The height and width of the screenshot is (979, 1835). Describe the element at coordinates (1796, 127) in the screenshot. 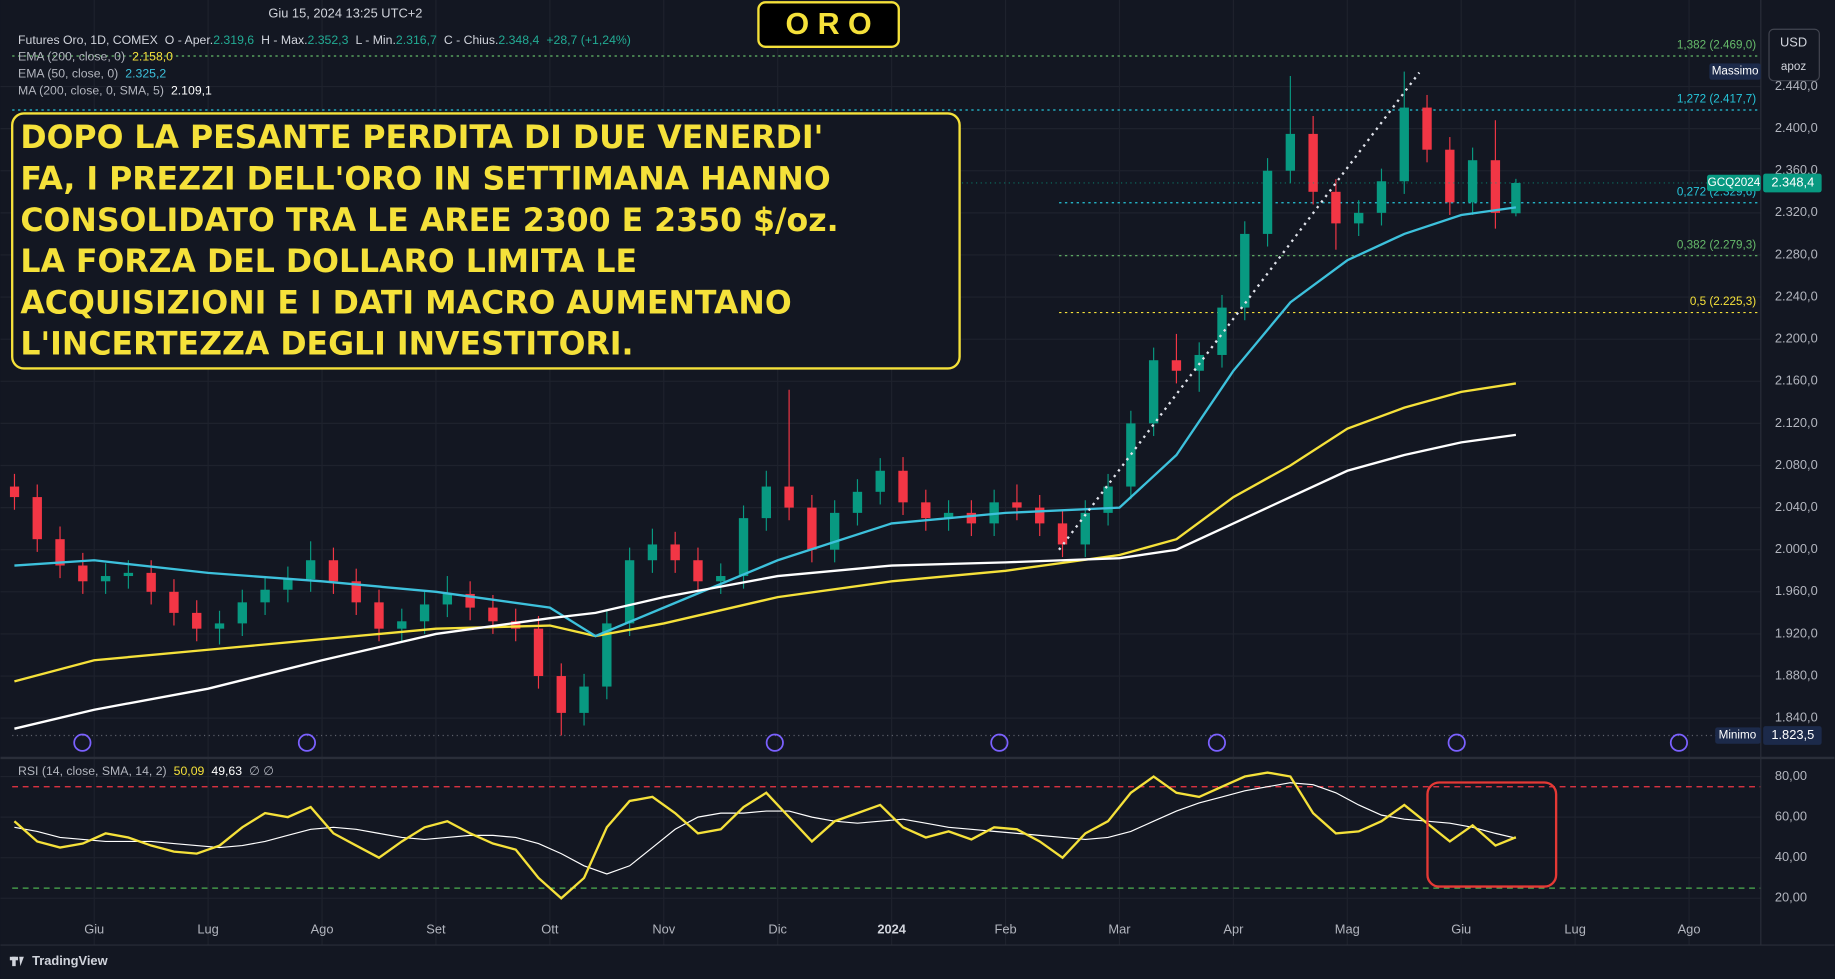

I see `y-tick-label: 2.400,0` at that location.